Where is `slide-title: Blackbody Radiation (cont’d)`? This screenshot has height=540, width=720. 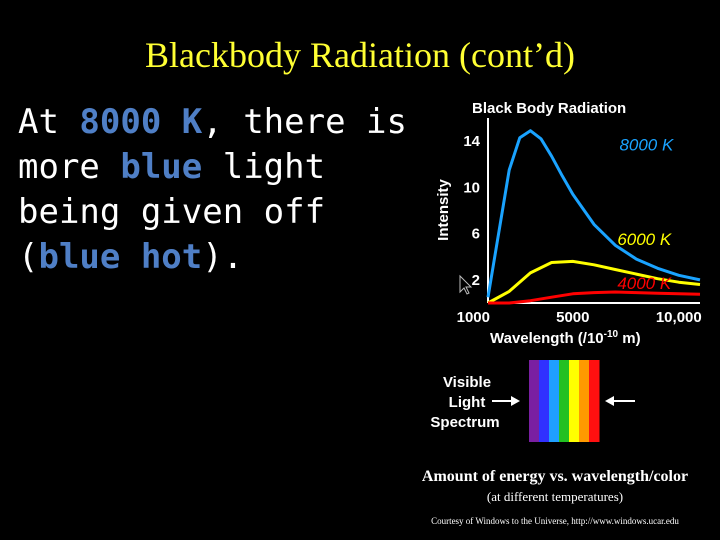 slide-title: Blackbody Radiation (cont’d) is located at coordinates (360, 55).